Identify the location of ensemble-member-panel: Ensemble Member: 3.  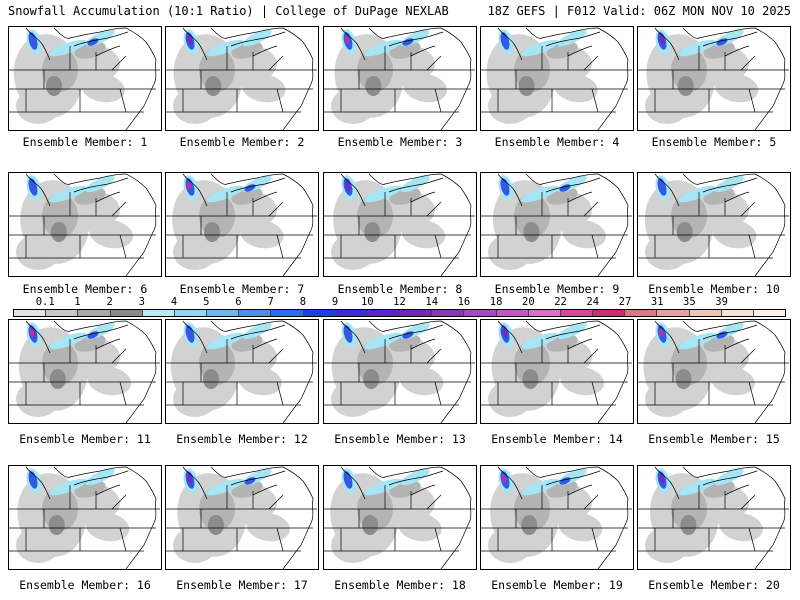
(400, 88).